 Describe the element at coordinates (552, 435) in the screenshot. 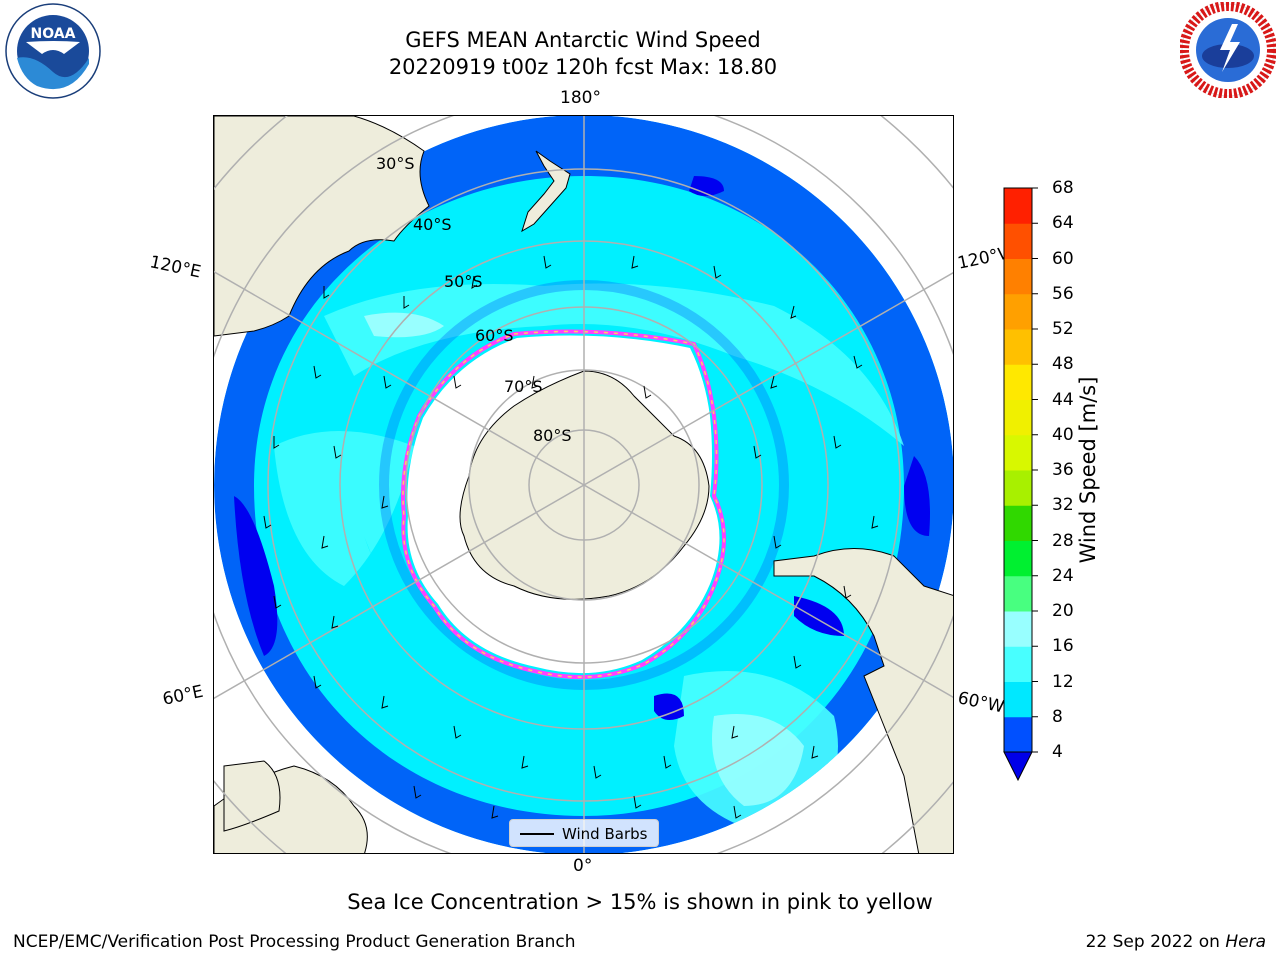

I see `lat-label-80s: 80°S` at that location.